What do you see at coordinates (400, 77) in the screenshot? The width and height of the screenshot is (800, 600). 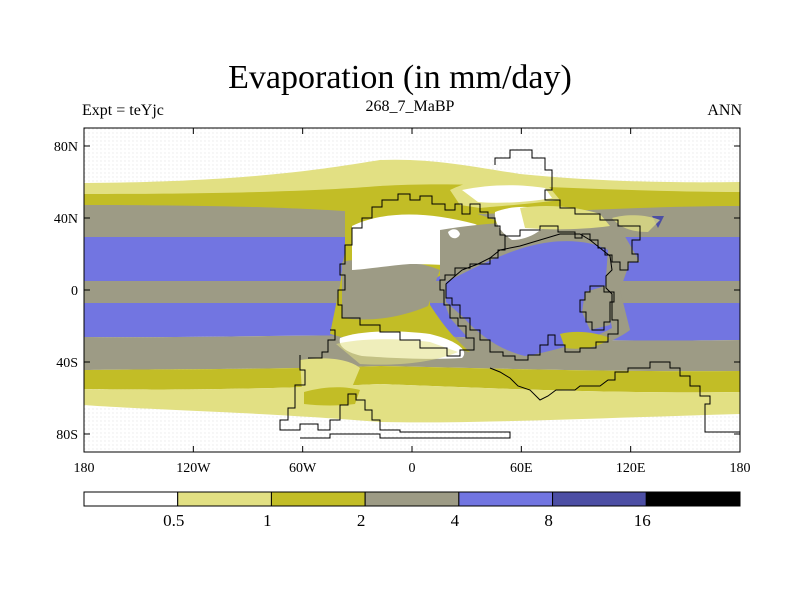 I see `map-title: Evaporation (in mm/day)` at bounding box center [400, 77].